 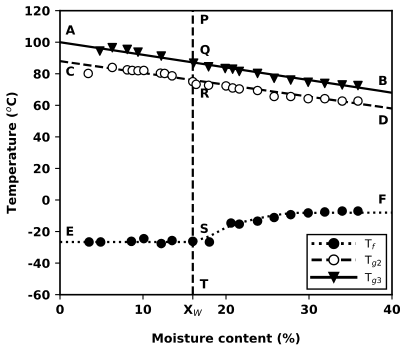 What do you see at coordinates (42, 74) in the screenshot?
I see `y-tick-label: 80` at bounding box center [42, 74].